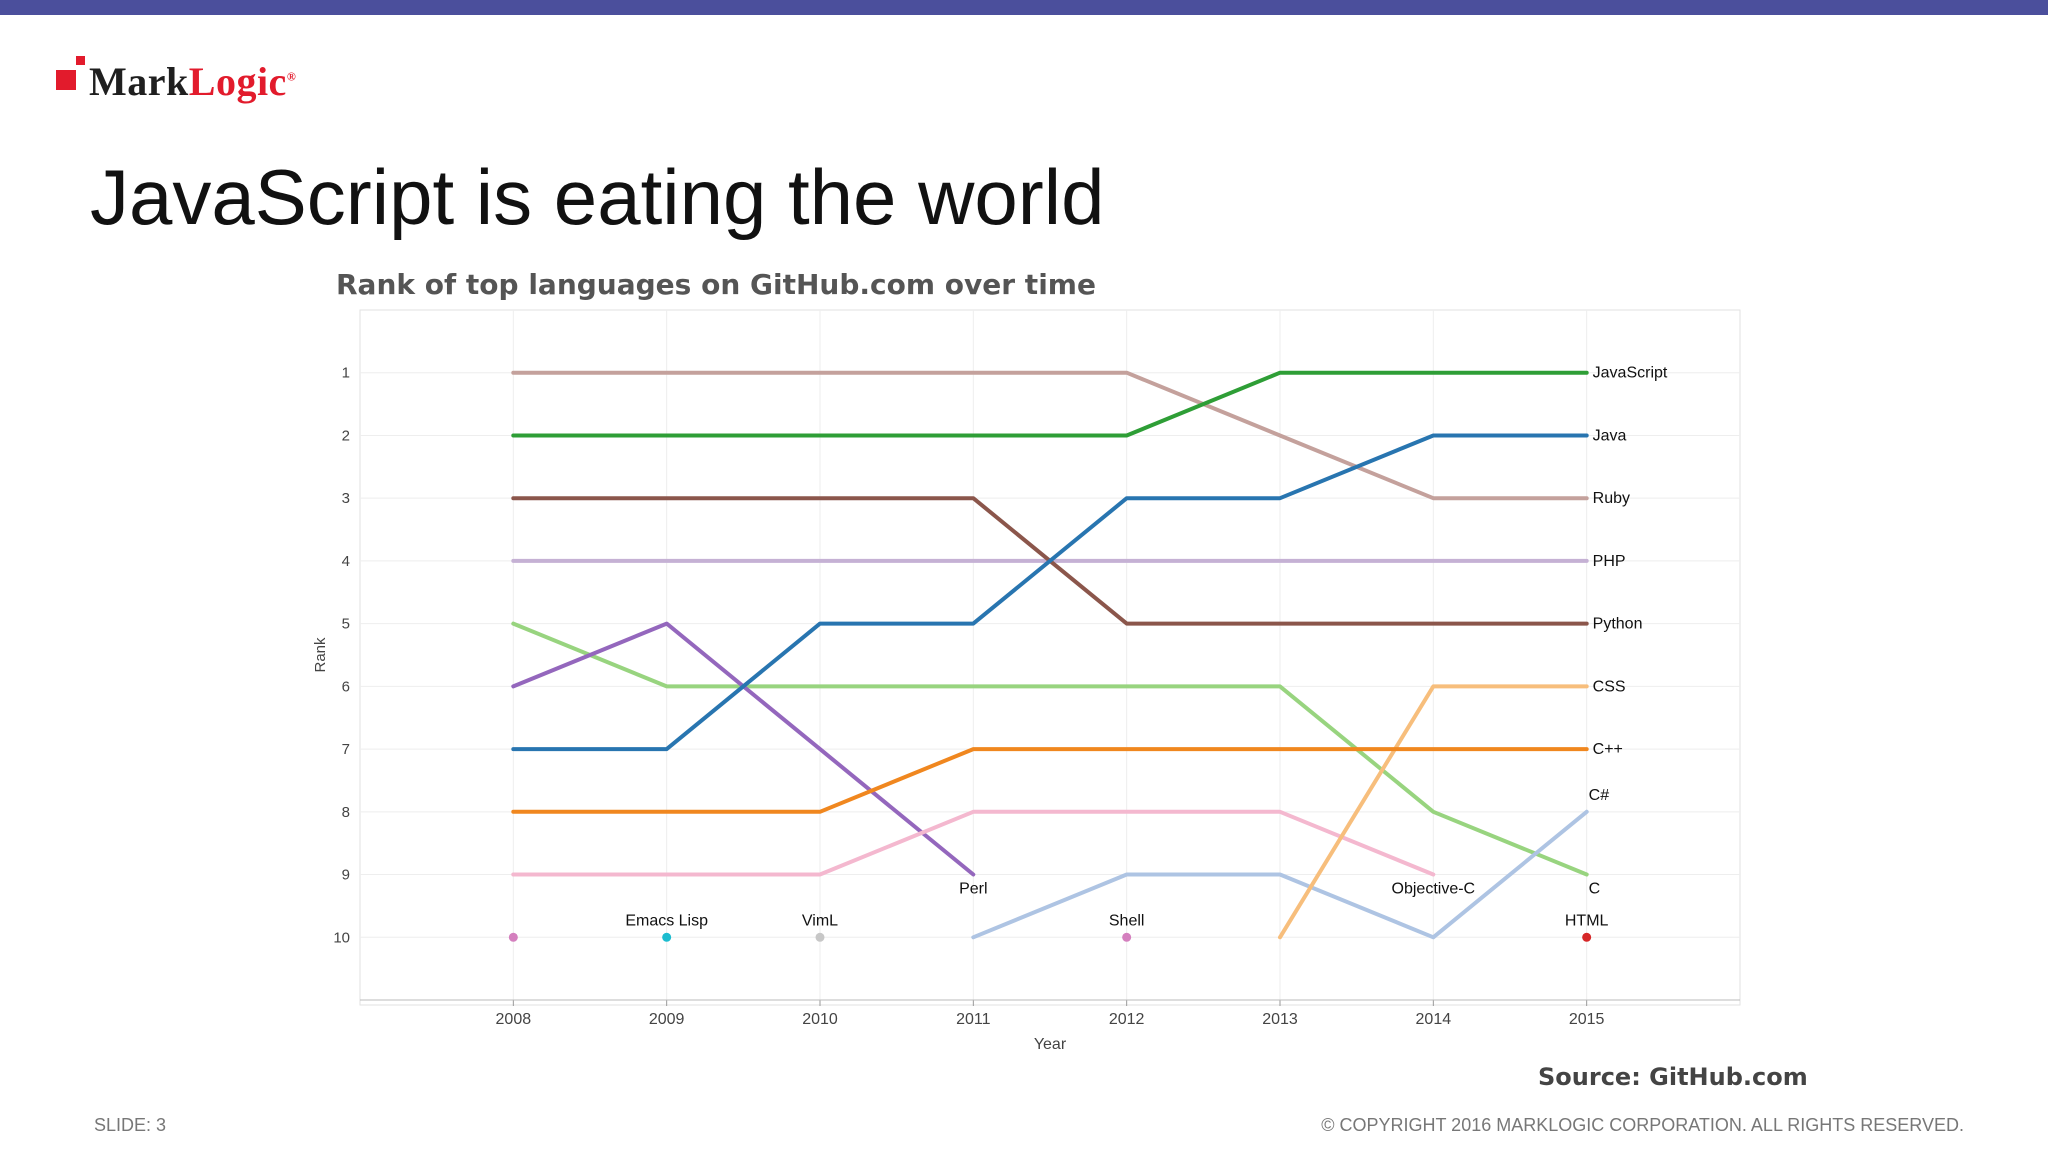 The image size is (2048, 1153). I want to click on series-label-perl: Perl, so click(973, 889).